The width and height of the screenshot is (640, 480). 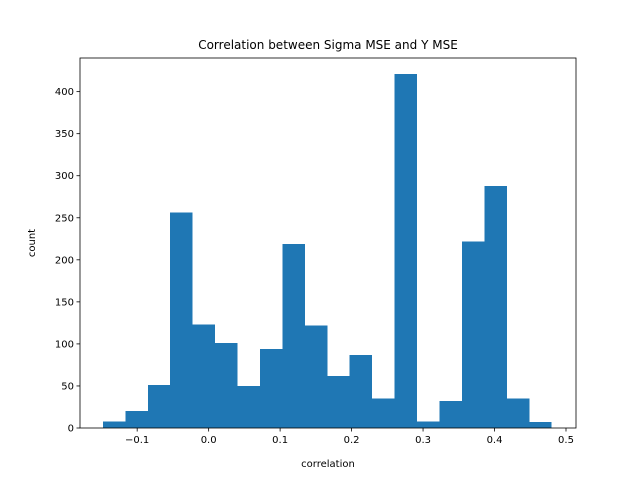 What do you see at coordinates (64, 92) in the screenshot?
I see `y-tick-label: 400` at bounding box center [64, 92].